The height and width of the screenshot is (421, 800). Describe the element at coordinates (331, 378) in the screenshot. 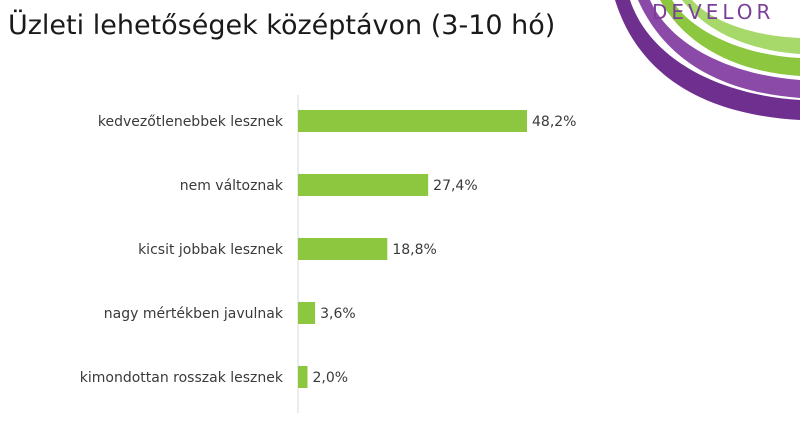

I see `data-label: 2,0%` at that location.